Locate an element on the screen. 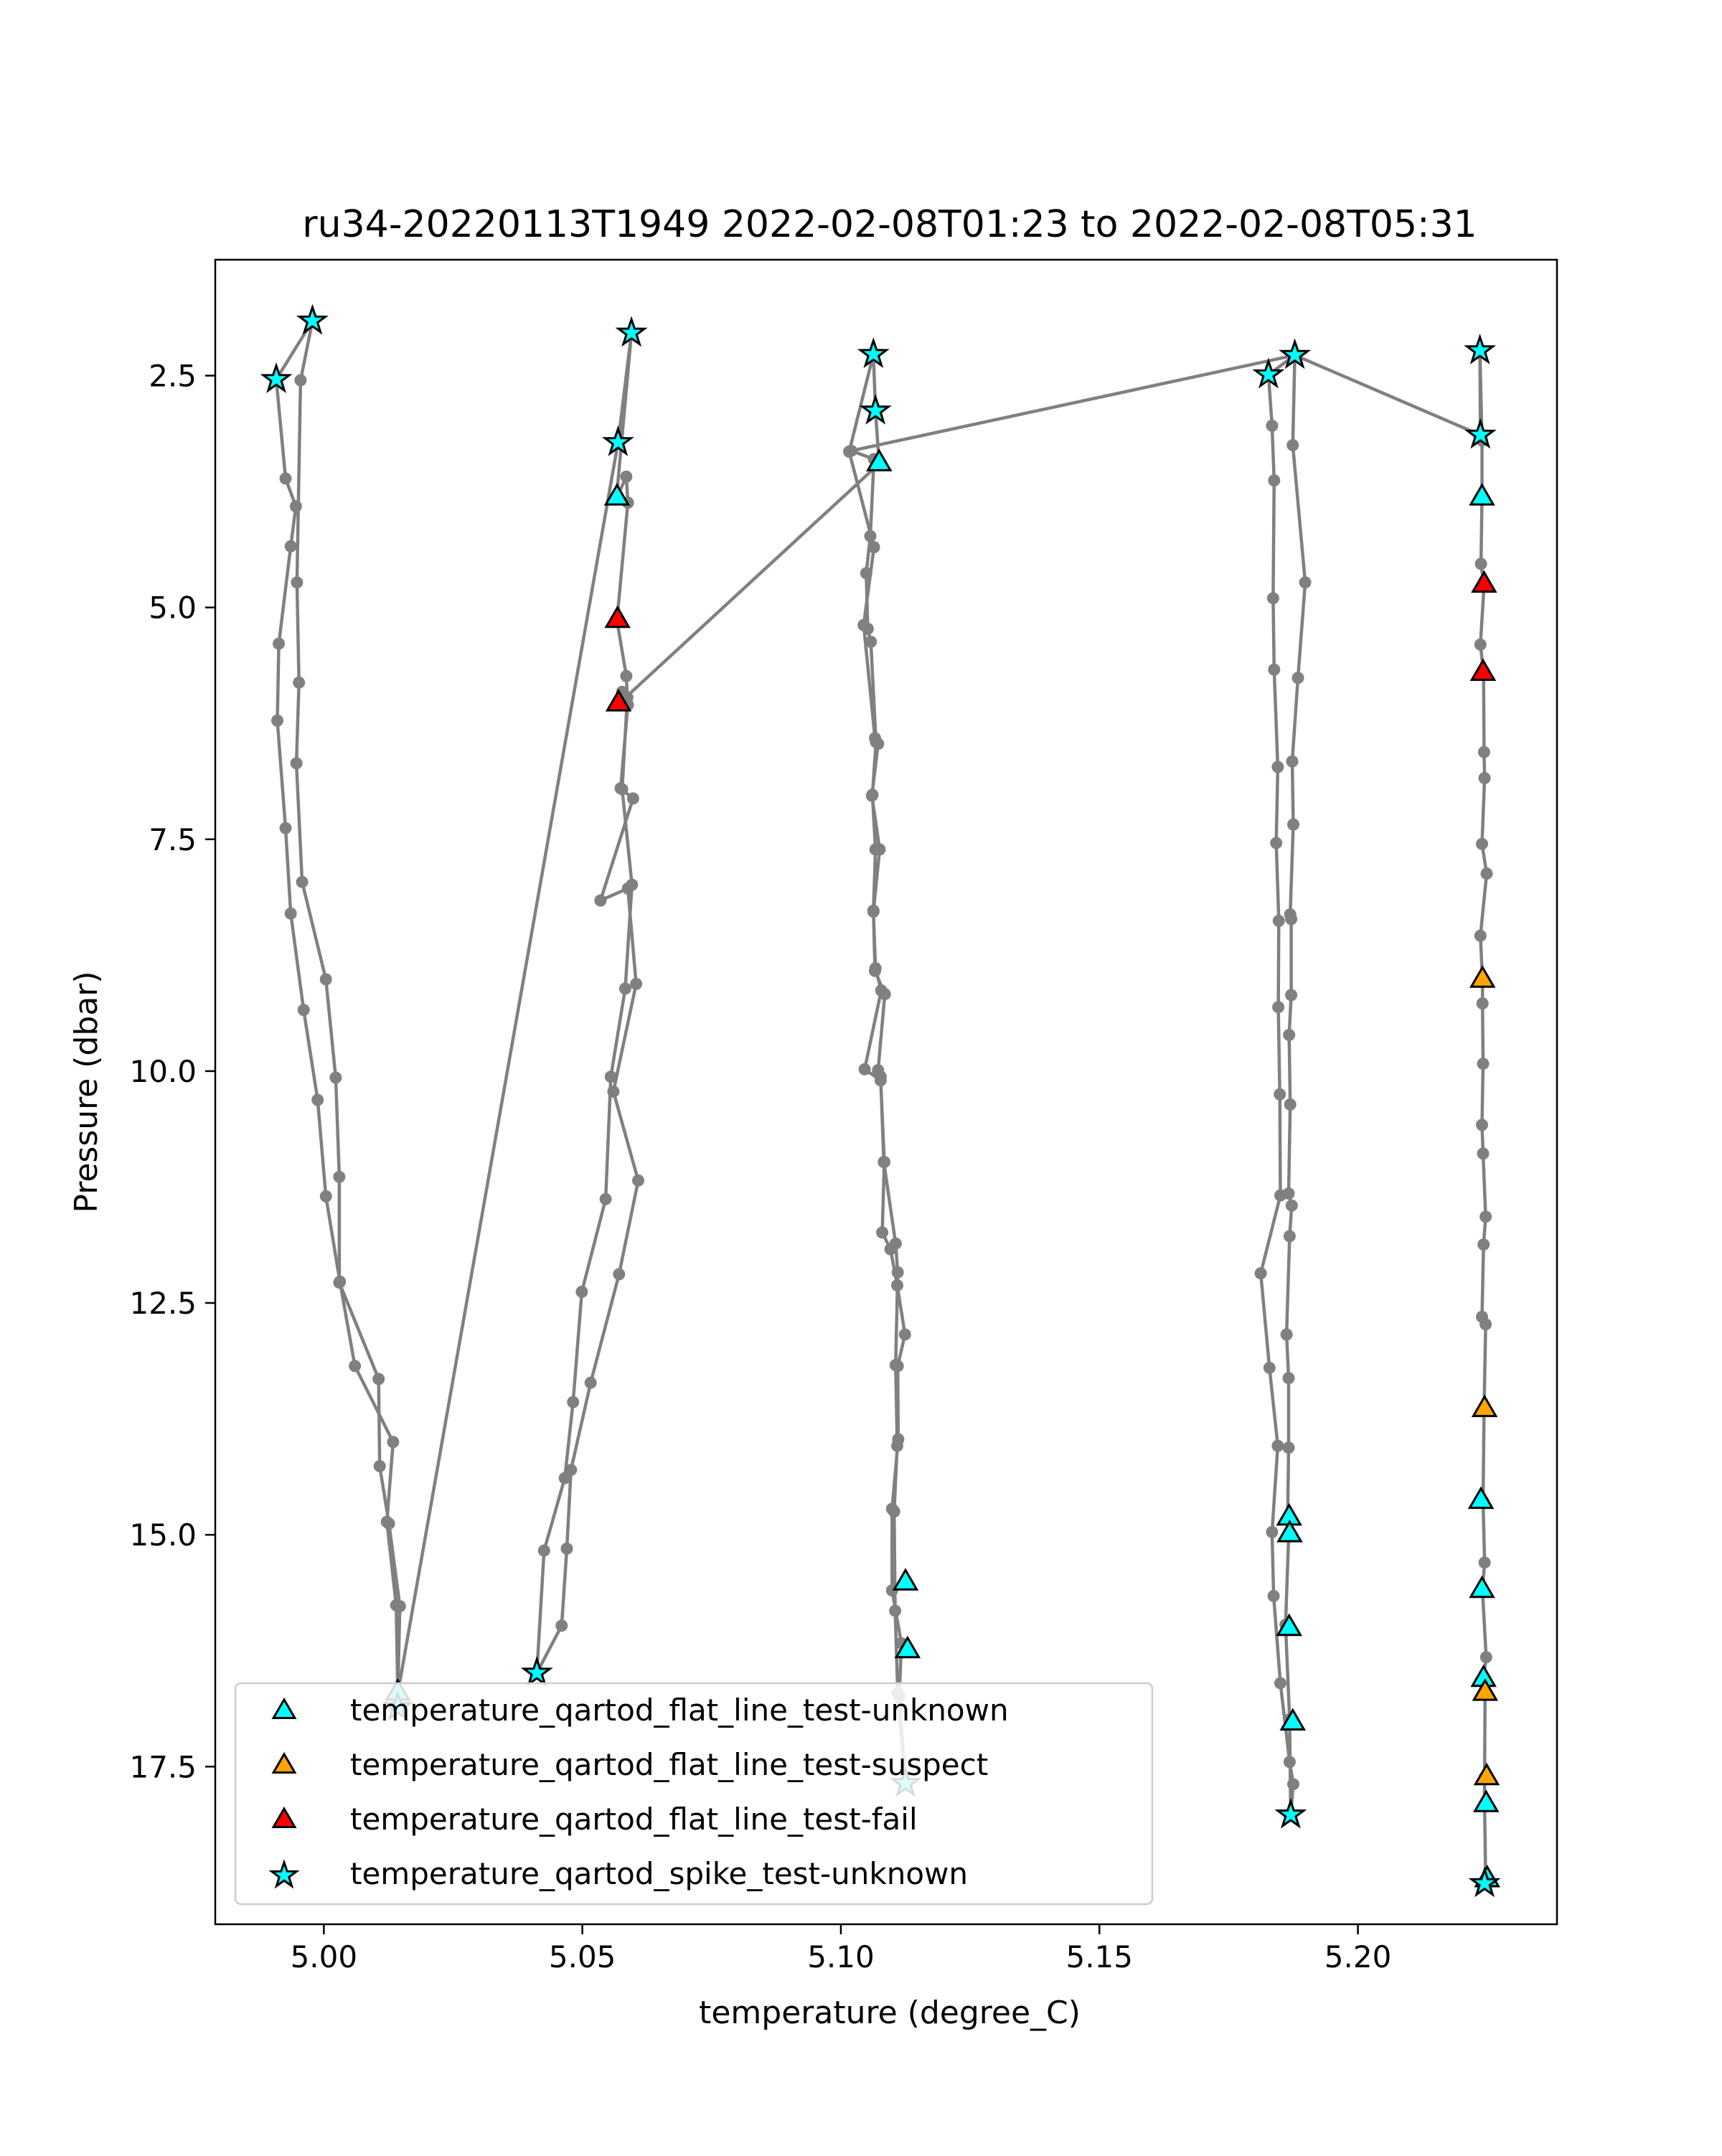 Image resolution: width=1722 pixels, height=2156 pixels. legend-entry-label: temperature_qartod_spike_test-unknown is located at coordinates (659, 1874).